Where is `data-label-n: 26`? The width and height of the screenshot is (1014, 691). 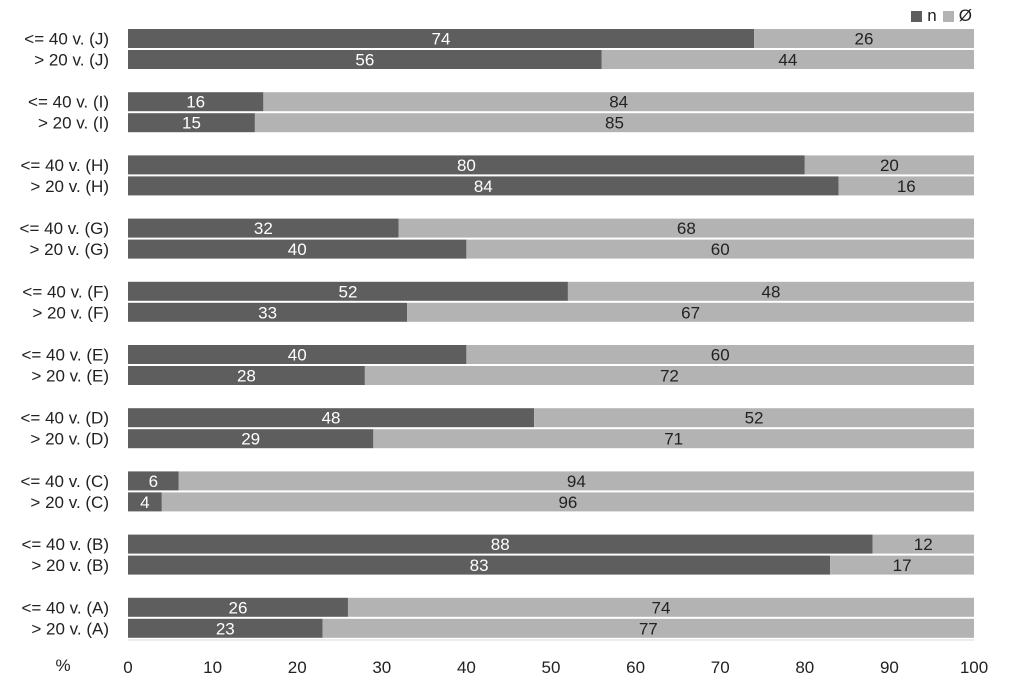
data-label-n: 26 is located at coordinates (238, 607).